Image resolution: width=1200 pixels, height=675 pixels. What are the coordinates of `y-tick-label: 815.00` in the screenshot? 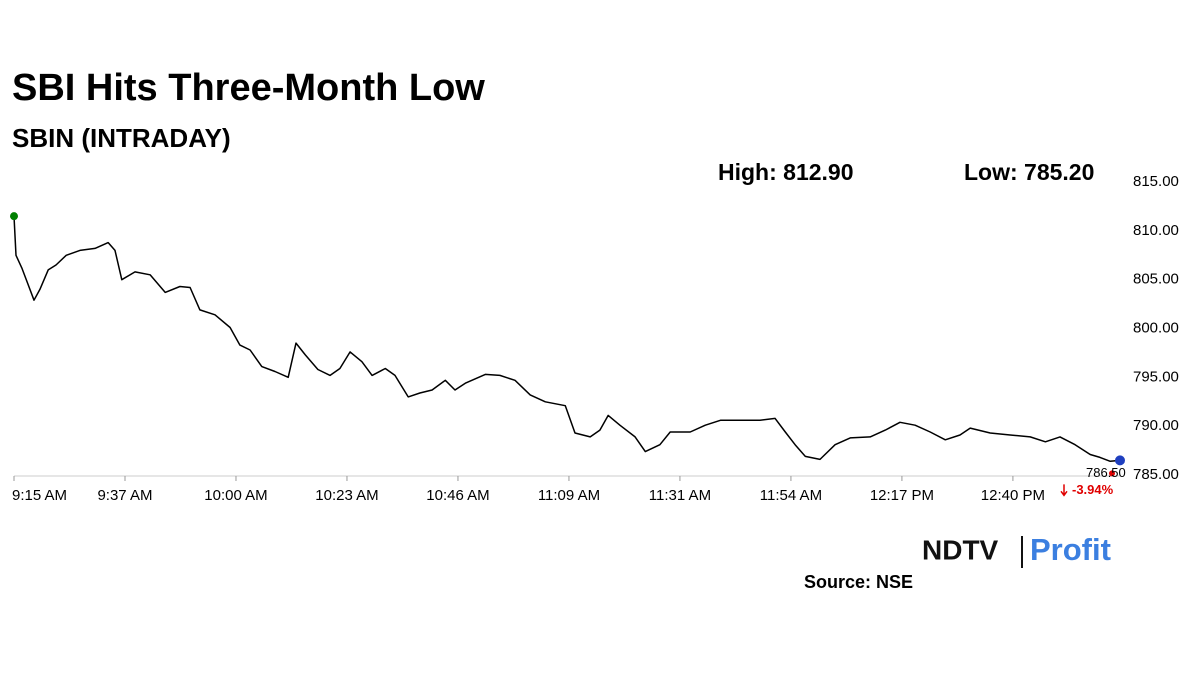 It's located at (1156, 181).